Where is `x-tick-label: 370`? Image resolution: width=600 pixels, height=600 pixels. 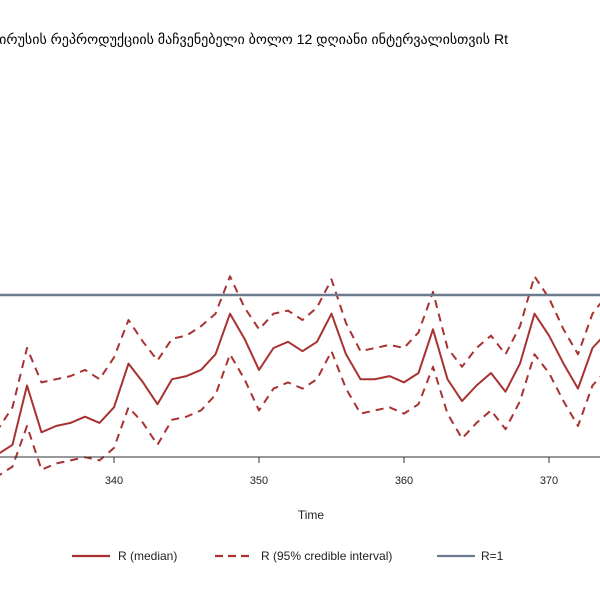
x-tick-label: 370 is located at coordinates (549, 481).